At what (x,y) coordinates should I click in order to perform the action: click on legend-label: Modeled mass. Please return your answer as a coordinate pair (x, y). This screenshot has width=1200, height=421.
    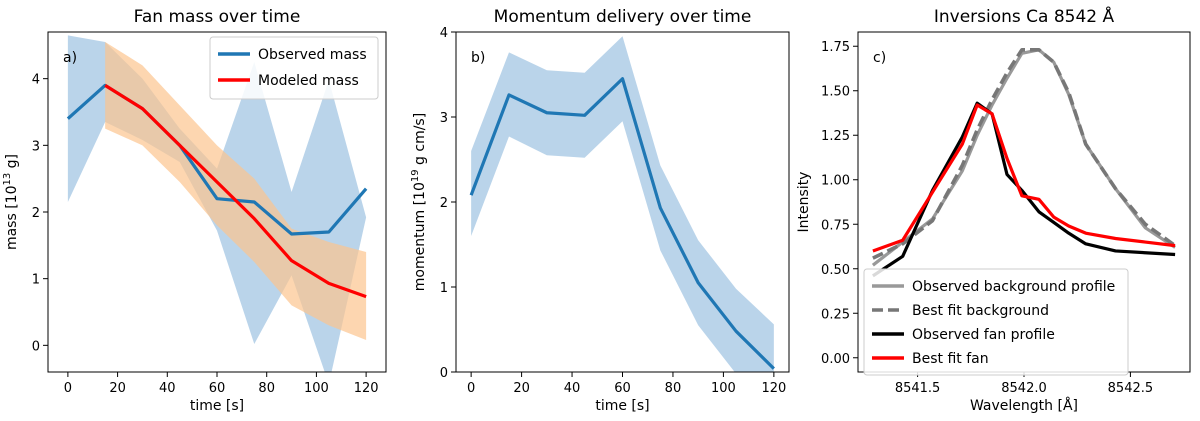
    Looking at the image, I should click on (308, 81).